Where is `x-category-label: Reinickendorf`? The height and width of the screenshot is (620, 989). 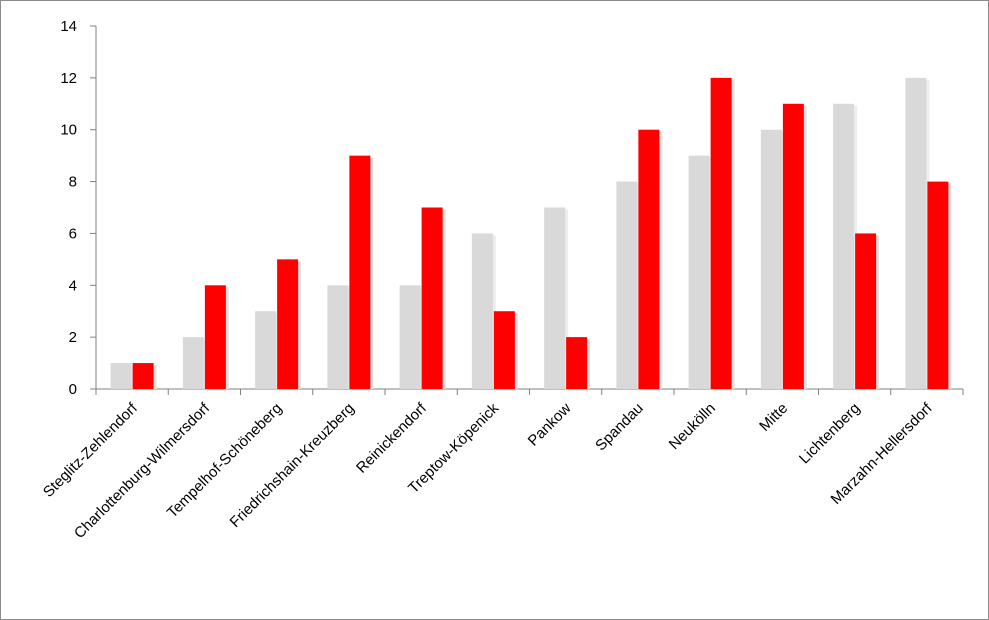 x-category-label: Reinickendorf is located at coordinates (391, 437).